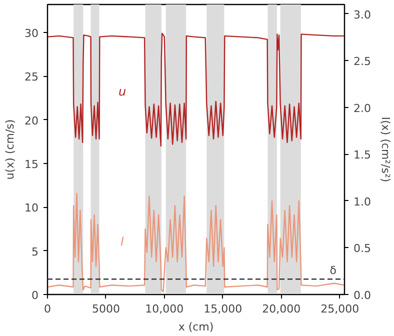 The image size is (394, 336). Describe the element at coordinates (362, 108) in the screenshot. I see `y2-tick-label: 2.0` at that location.